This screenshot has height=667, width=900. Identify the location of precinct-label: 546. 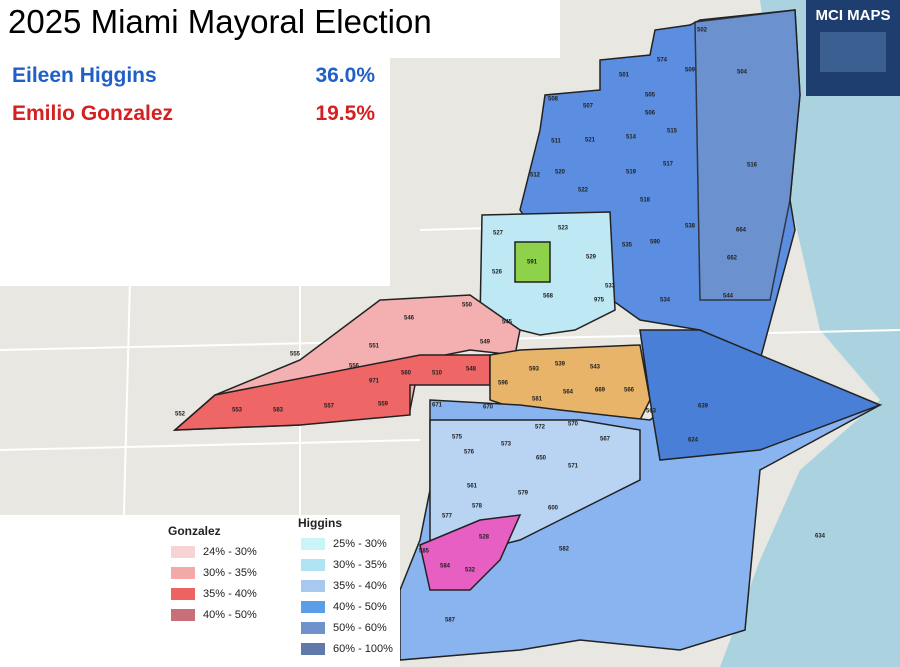
(409, 319).